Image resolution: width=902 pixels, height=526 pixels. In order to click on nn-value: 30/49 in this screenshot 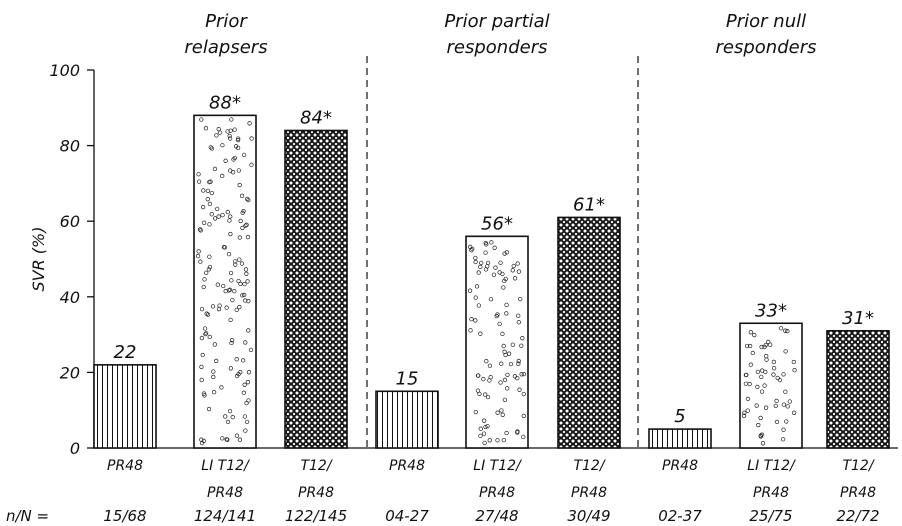, I will do `click(588, 516)`.